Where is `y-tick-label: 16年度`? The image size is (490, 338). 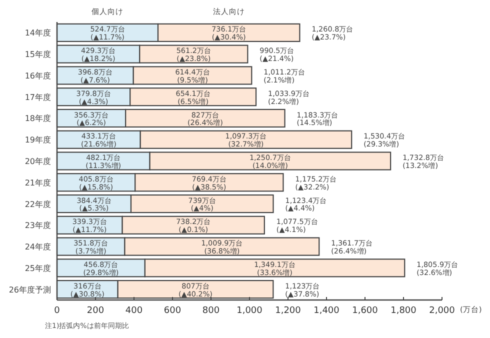 y-tick-label: 16年度 is located at coordinates (37, 75).